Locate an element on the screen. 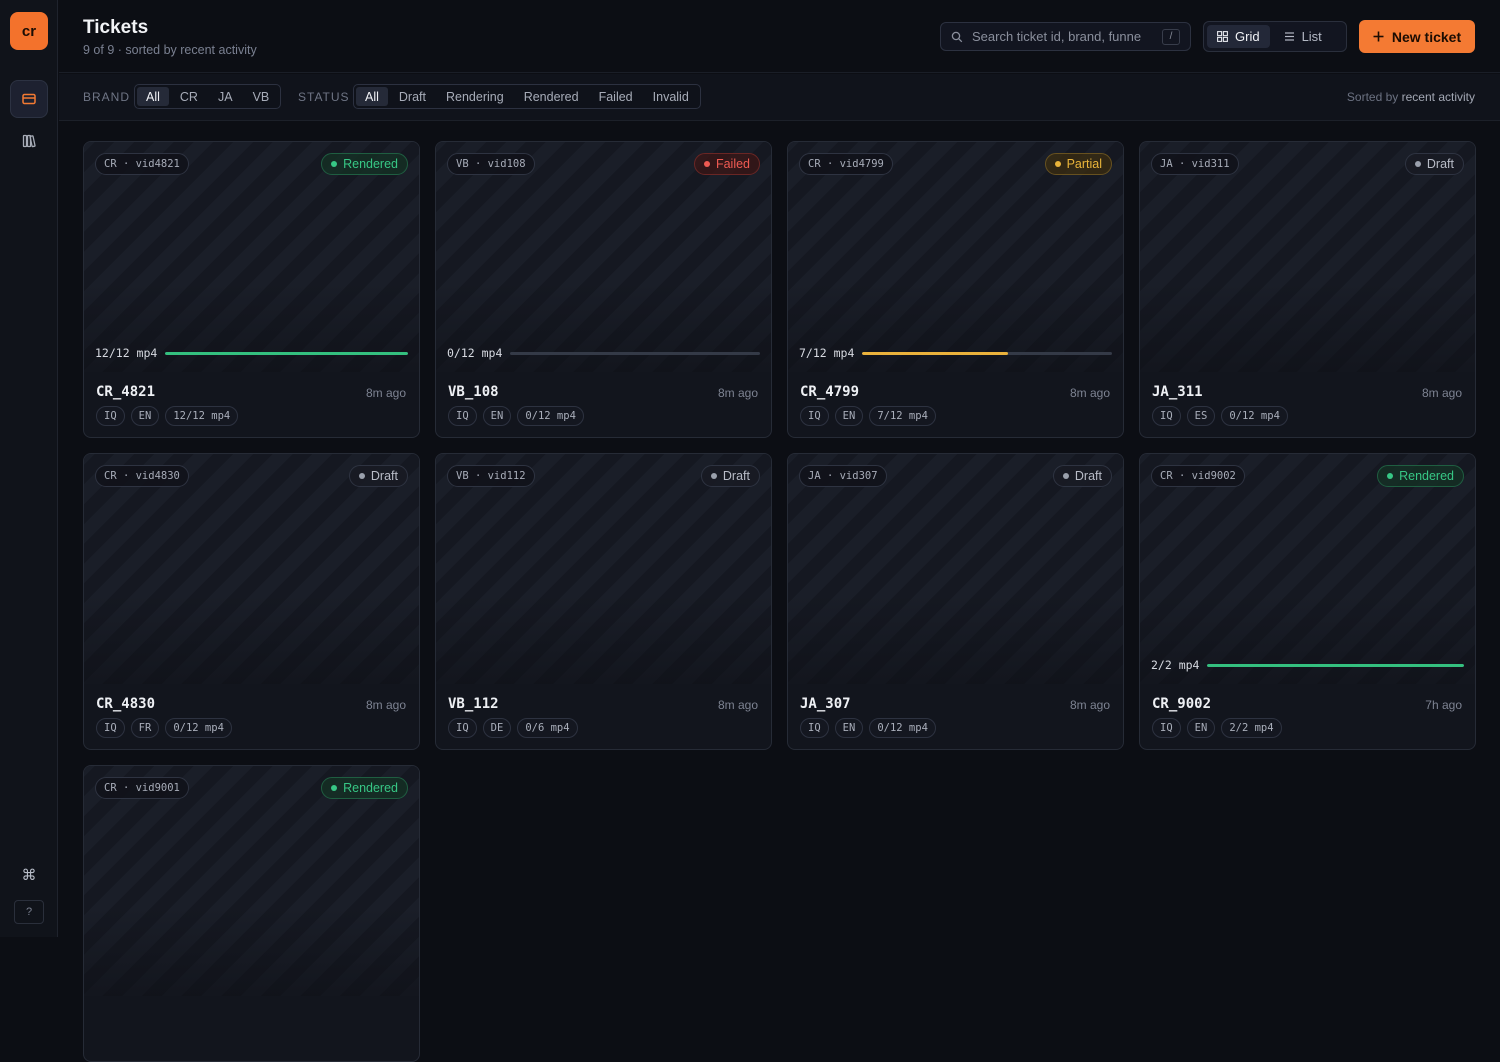 The width and height of the screenshot is (1500, 1062). search-shortcut-key: / is located at coordinates (1171, 36).